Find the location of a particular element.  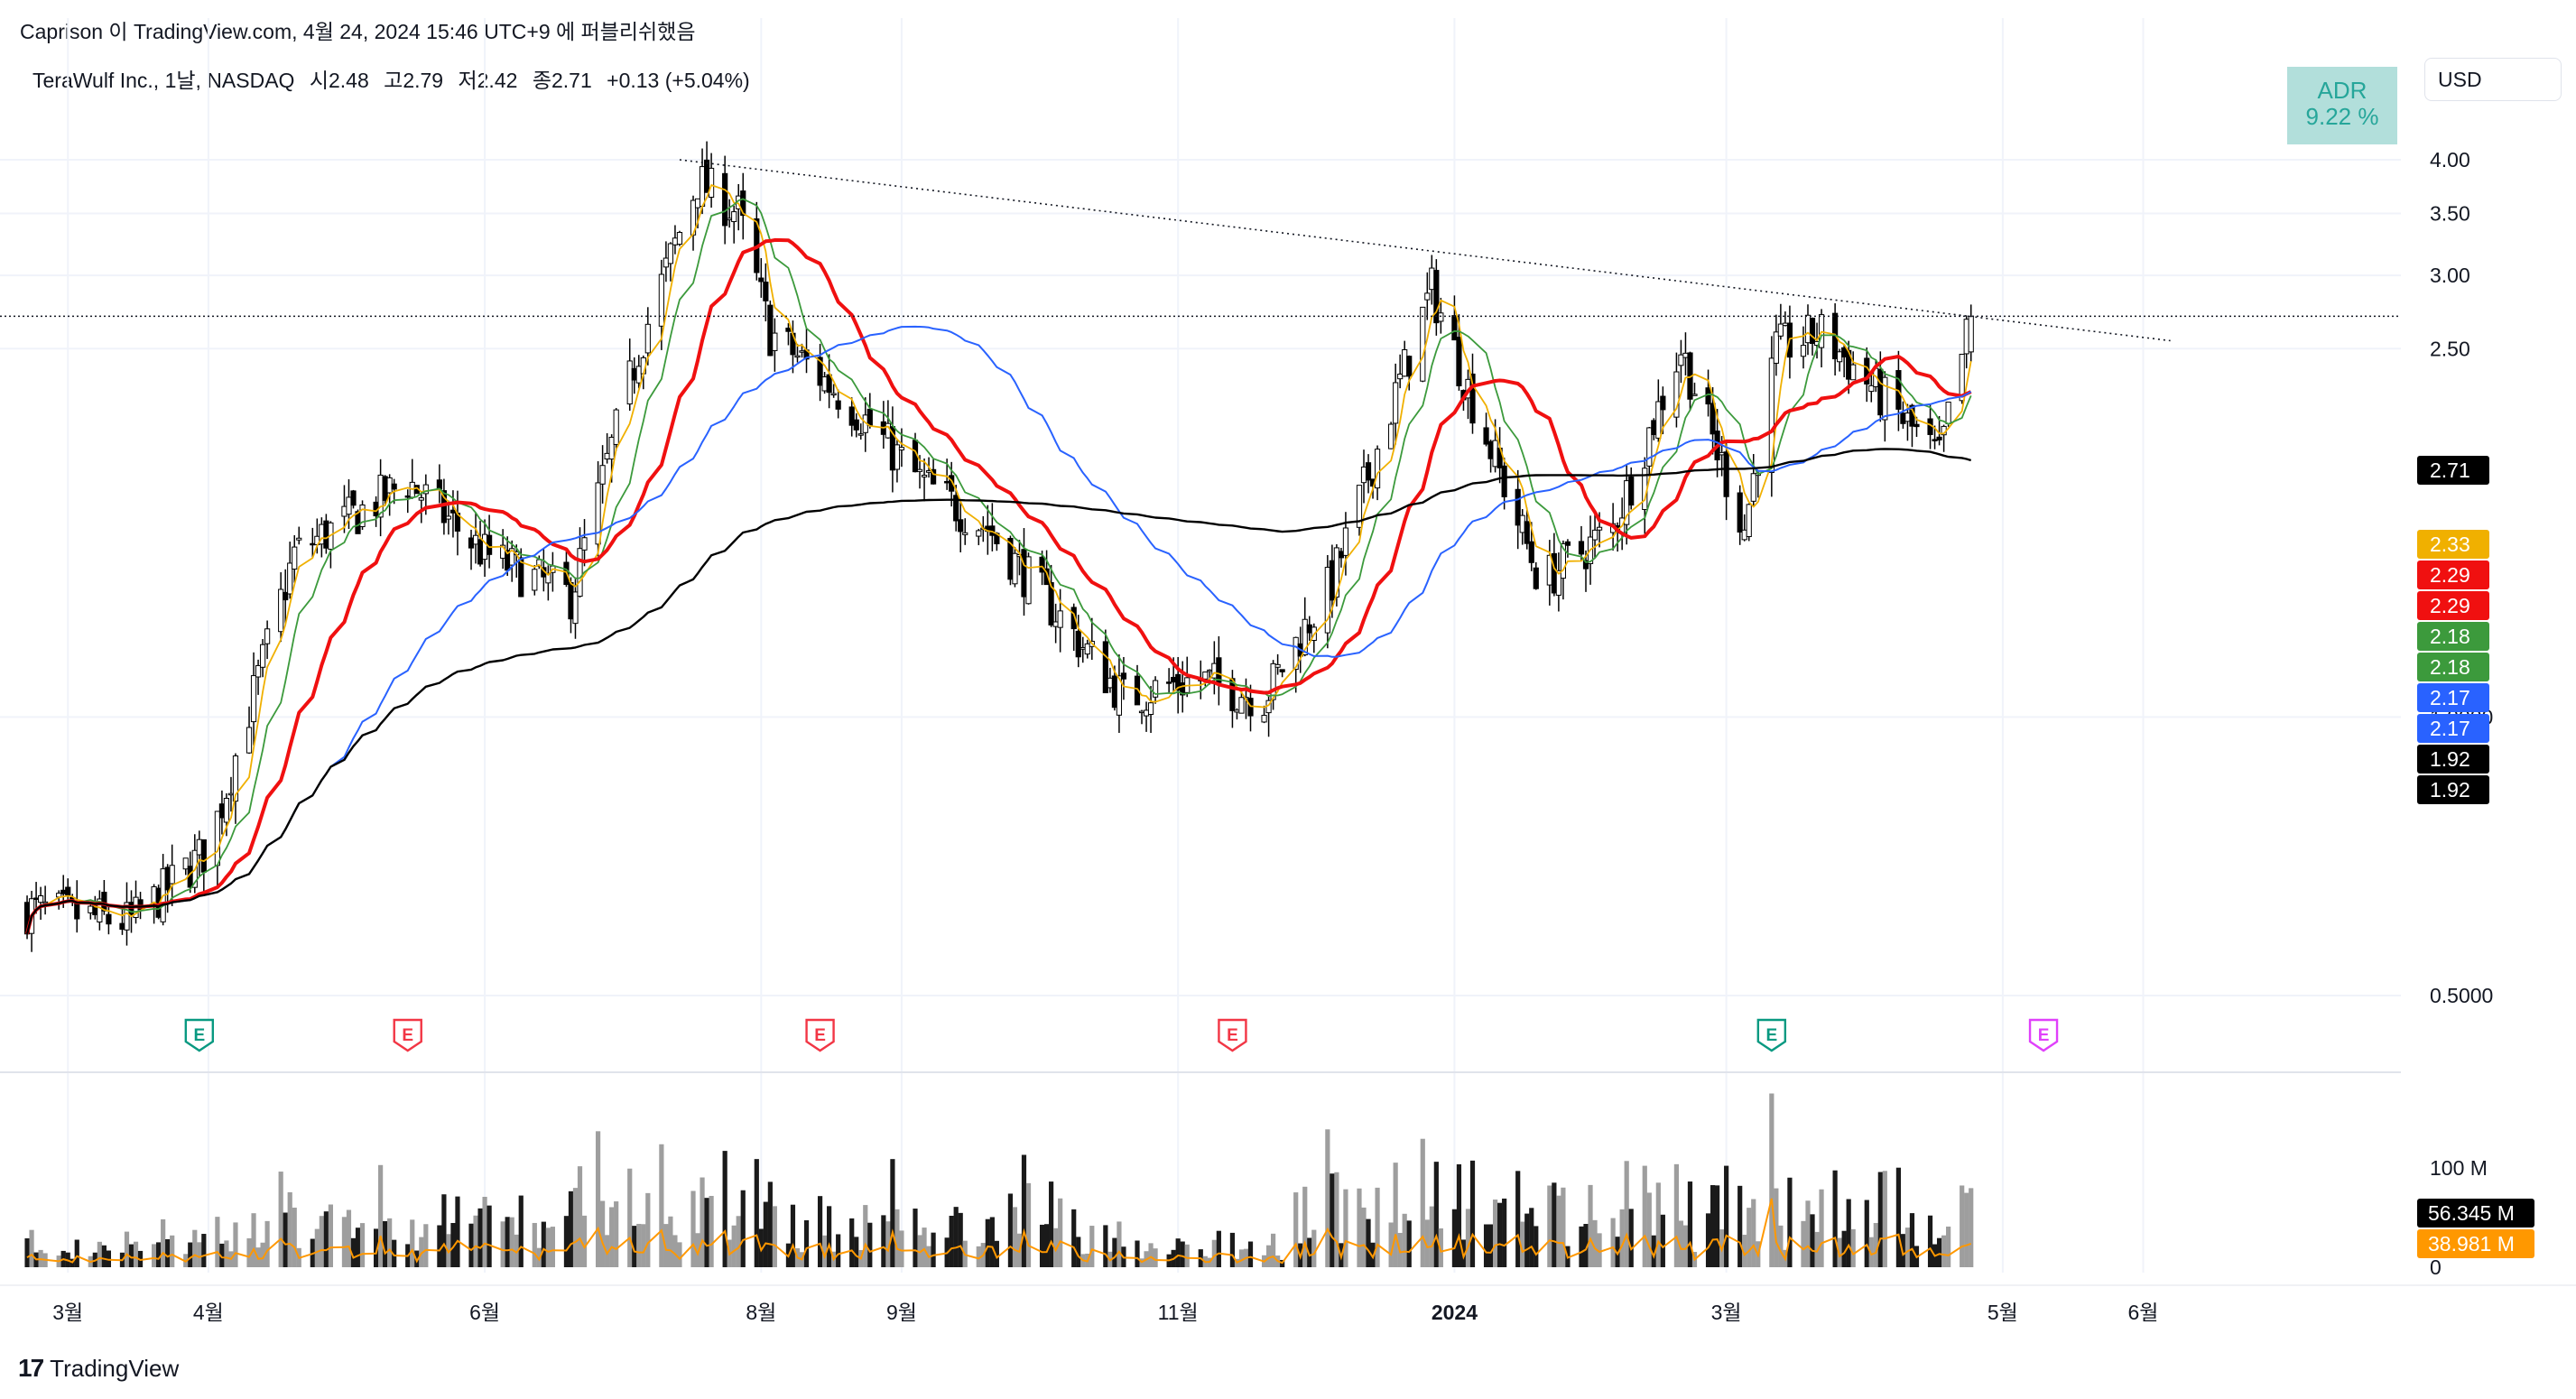

earnings-marker-label: E is located at coordinates (820, 1035).